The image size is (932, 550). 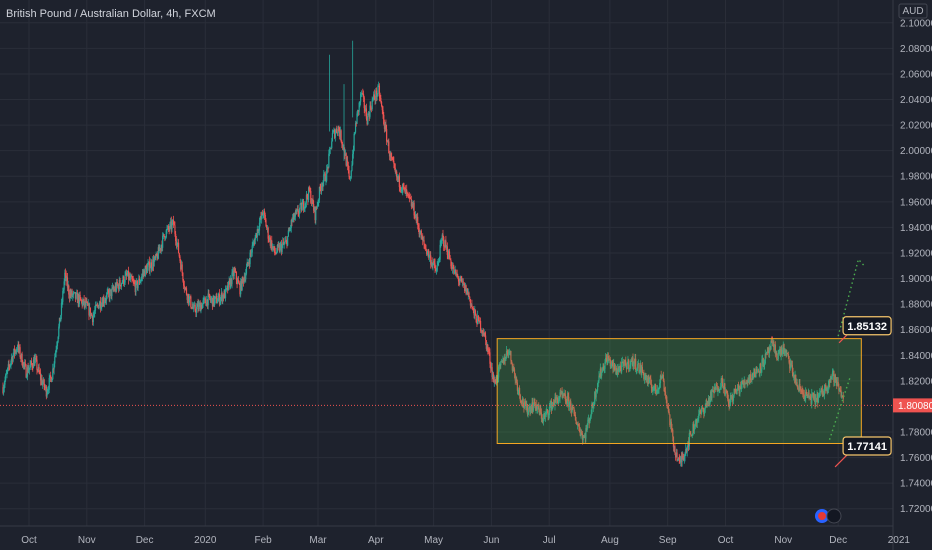 What do you see at coordinates (916, 330) in the screenshot?
I see `y-tick-label: 1.86000` at bounding box center [916, 330].